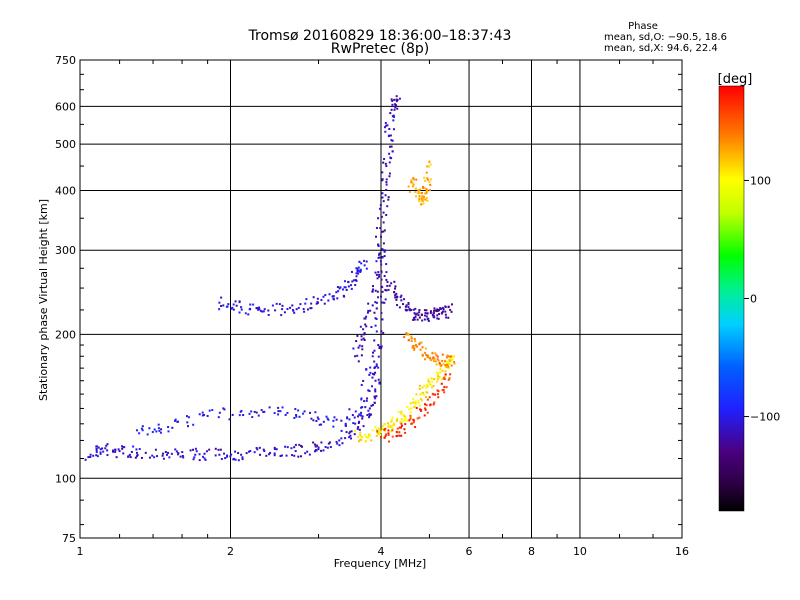  Describe the element at coordinates (762, 299) in the screenshot. I see `colorbar-ticks: 100 0 −100` at that location.